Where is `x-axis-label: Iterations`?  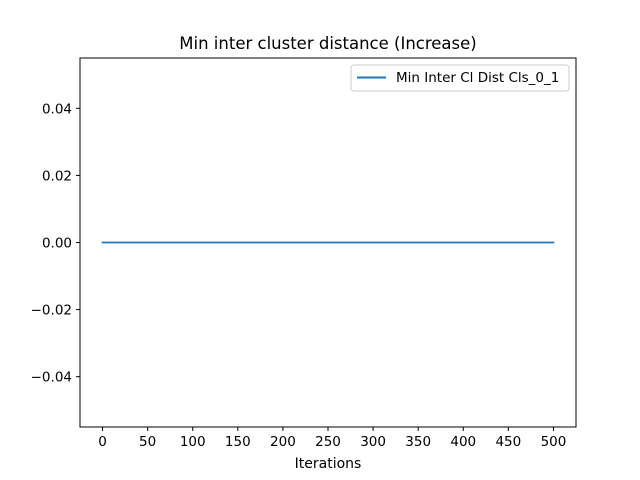 x-axis-label: Iterations is located at coordinates (328, 464).